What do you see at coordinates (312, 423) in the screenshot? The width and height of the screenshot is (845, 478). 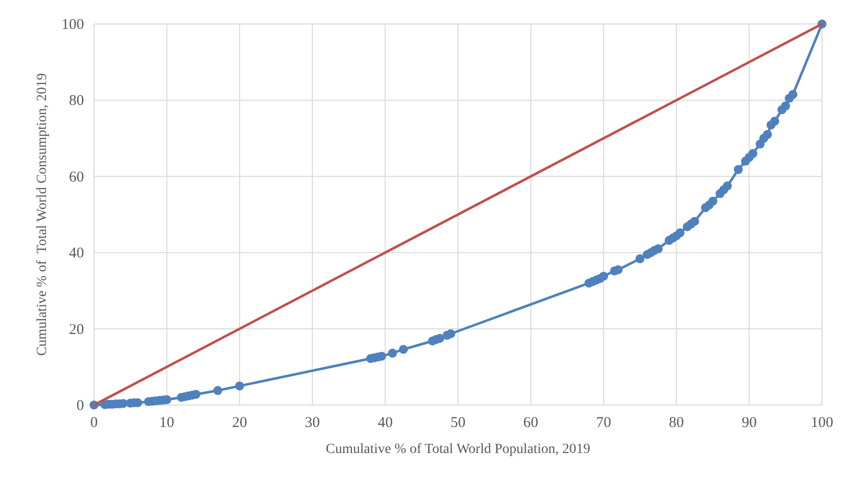 I see `x-tick-label: 30` at bounding box center [312, 423].